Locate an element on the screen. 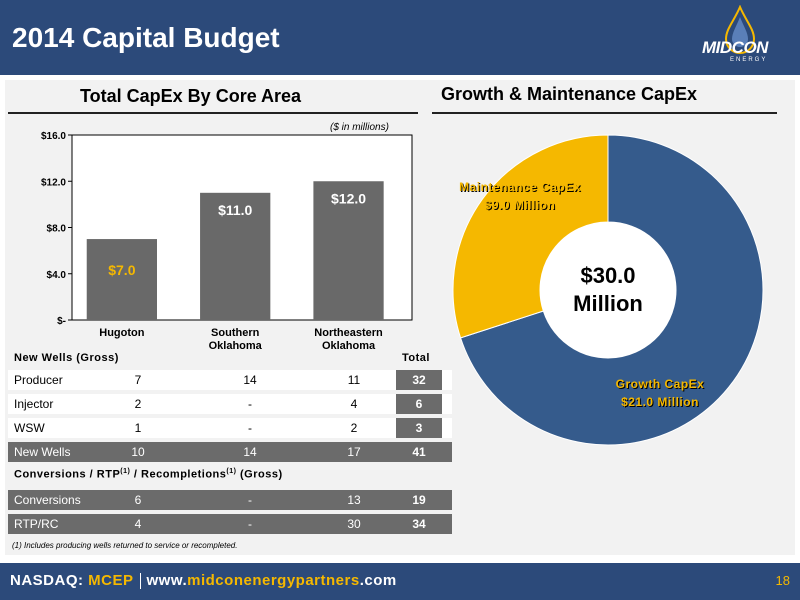  growth-label-value: $21.0 Million is located at coordinates (660, 402).